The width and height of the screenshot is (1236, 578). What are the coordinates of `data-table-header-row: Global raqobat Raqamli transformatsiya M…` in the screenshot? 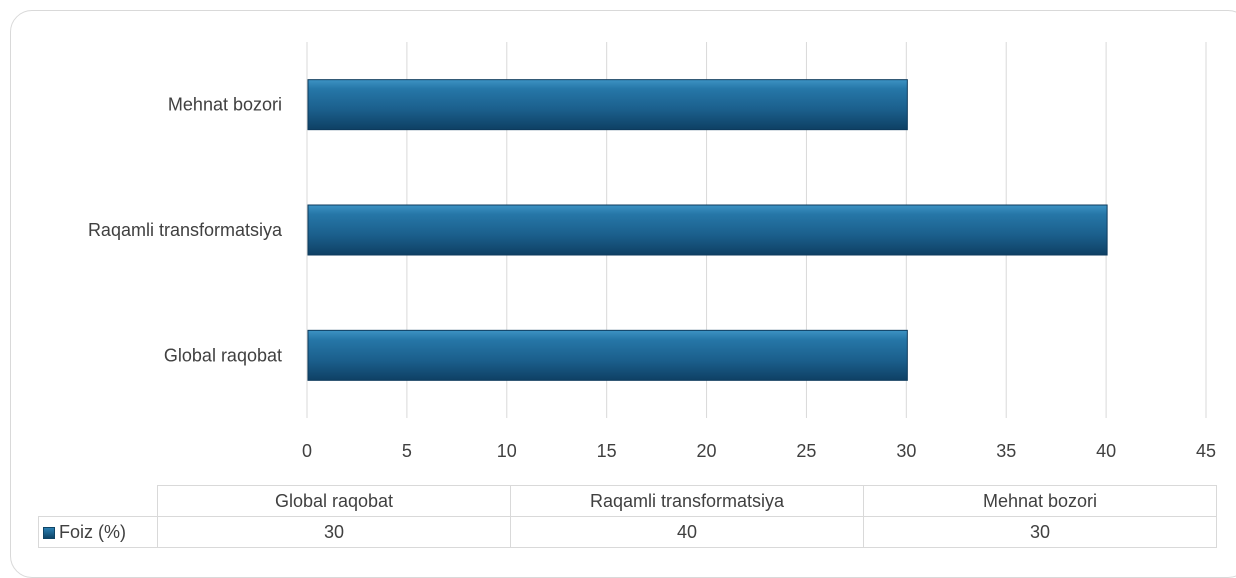 It's located at (627, 501).